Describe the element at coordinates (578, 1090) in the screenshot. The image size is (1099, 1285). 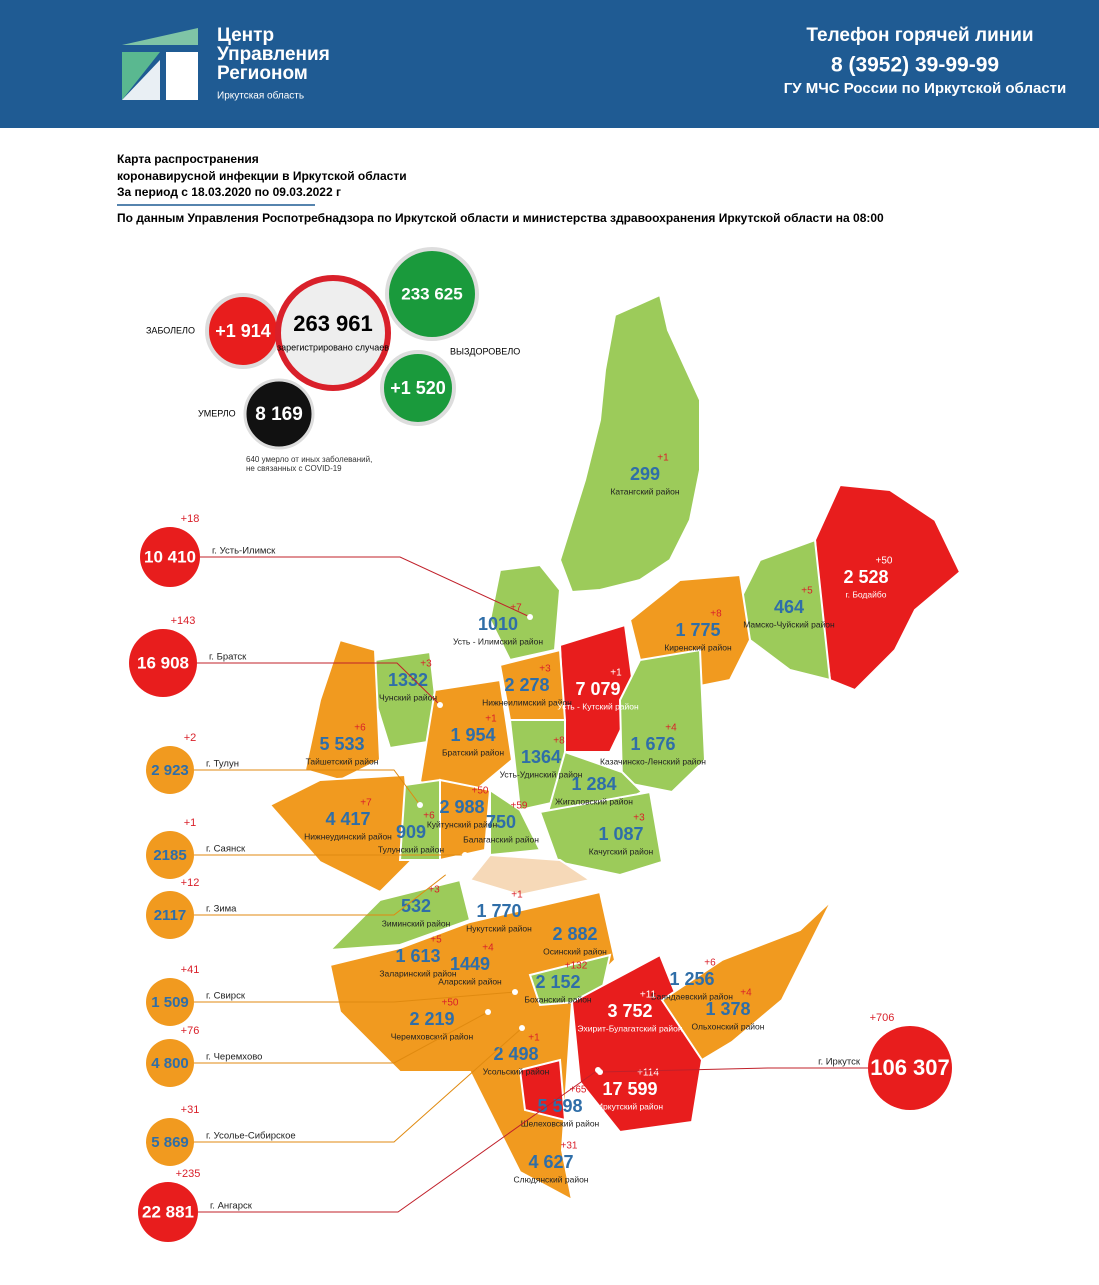
I see `region-delta: +65` at that location.